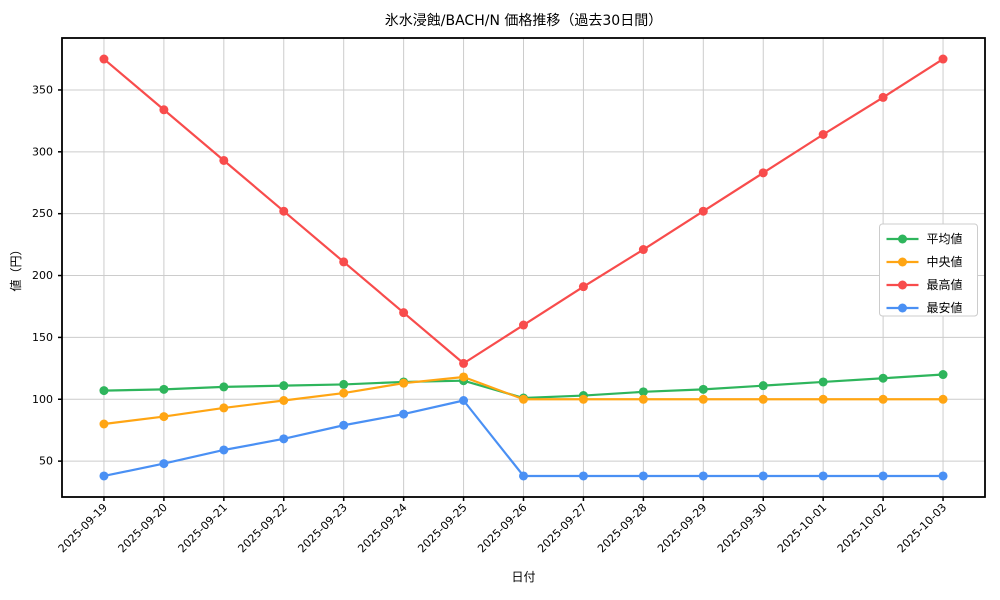  Describe the element at coordinates (902, 262) in the screenshot. I see `legend-median-marker` at that location.